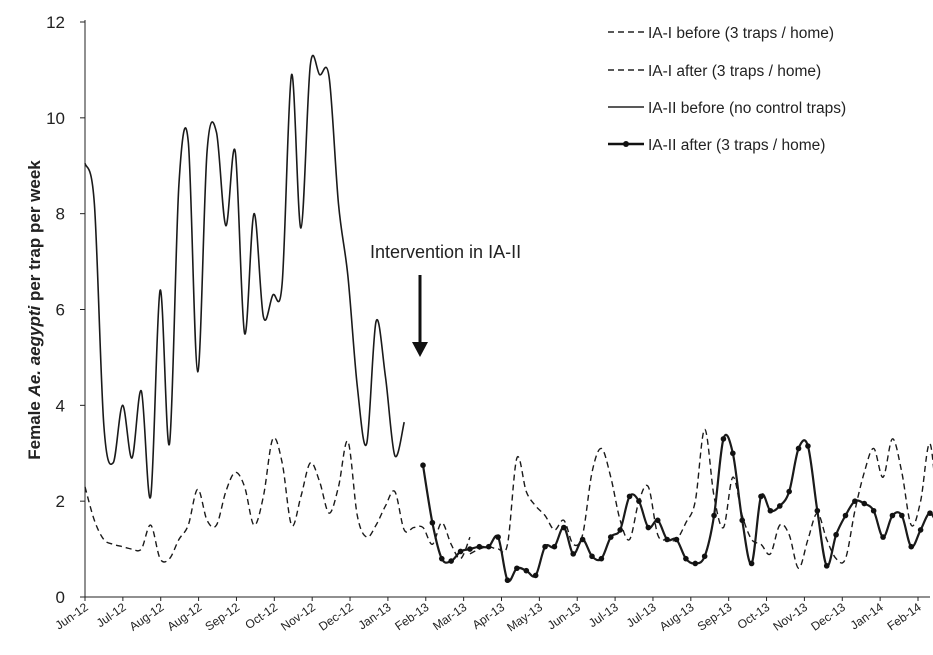 This screenshot has height=655, width=933. What do you see at coordinates (375, 616) in the screenshot?
I see `x-tick-label: Jan-13` at bounding box center [375, 616].